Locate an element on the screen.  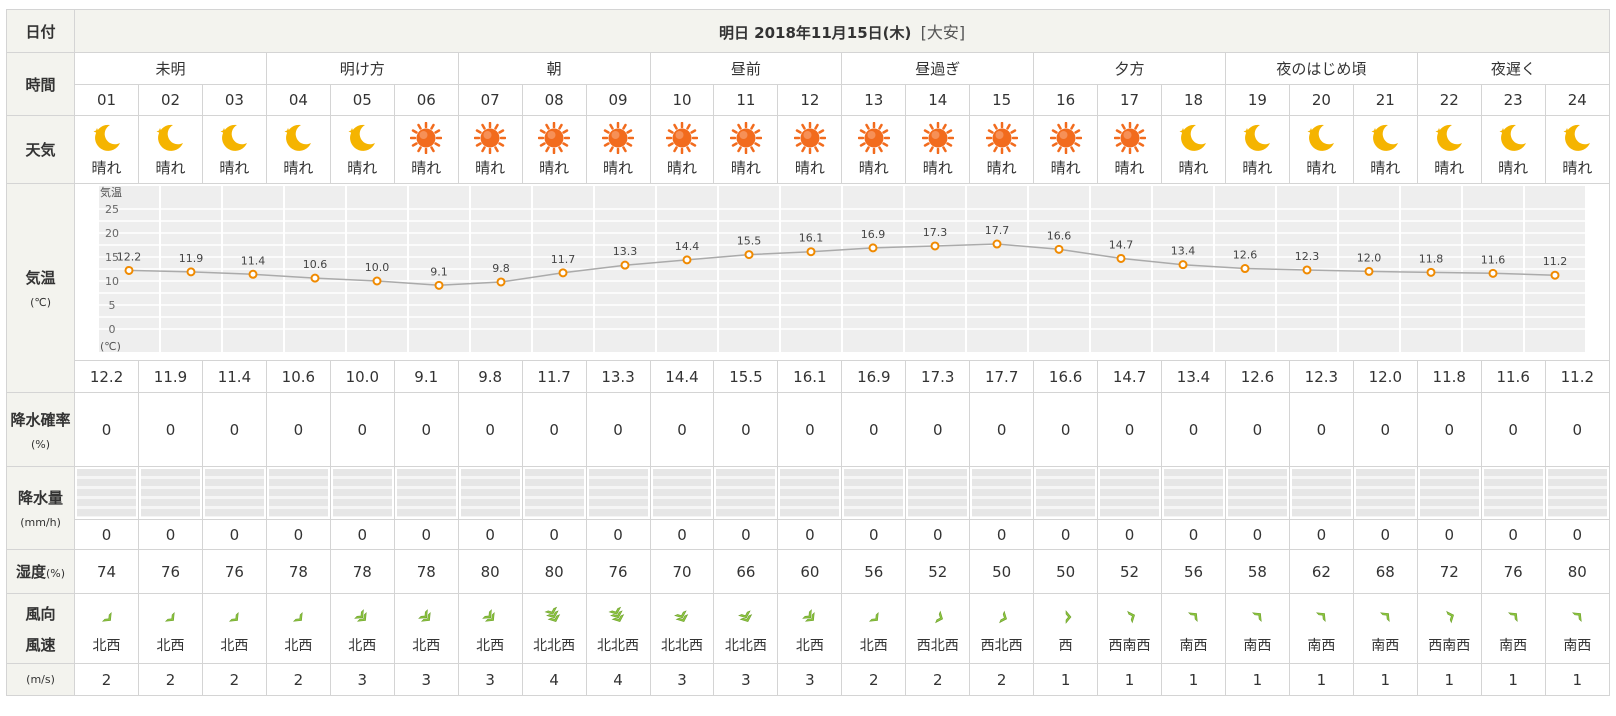
temp-value: 12.6 is located at coordinates (1257, 376).